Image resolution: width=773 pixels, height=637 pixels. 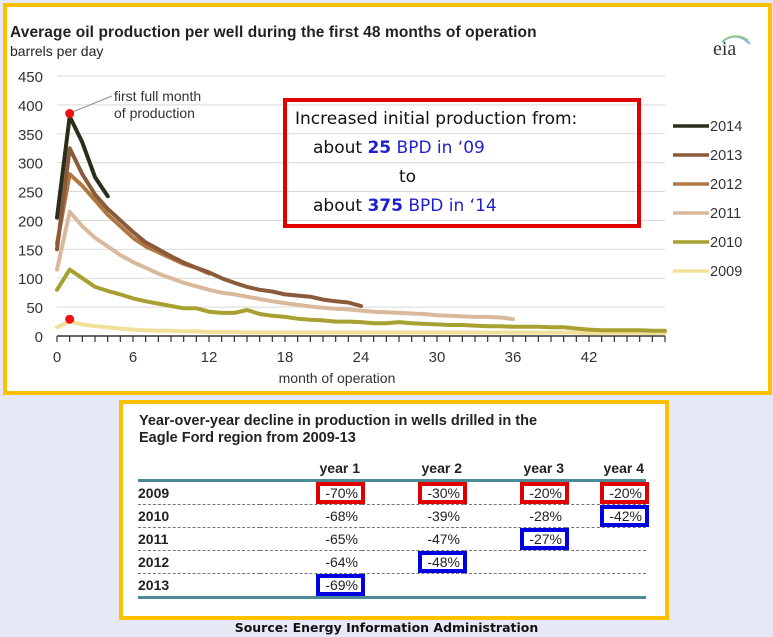 What do you see at coordinates (70, 114) in the screenshot?
I see `annotation-point-2014` at bounding box center [70, 114].